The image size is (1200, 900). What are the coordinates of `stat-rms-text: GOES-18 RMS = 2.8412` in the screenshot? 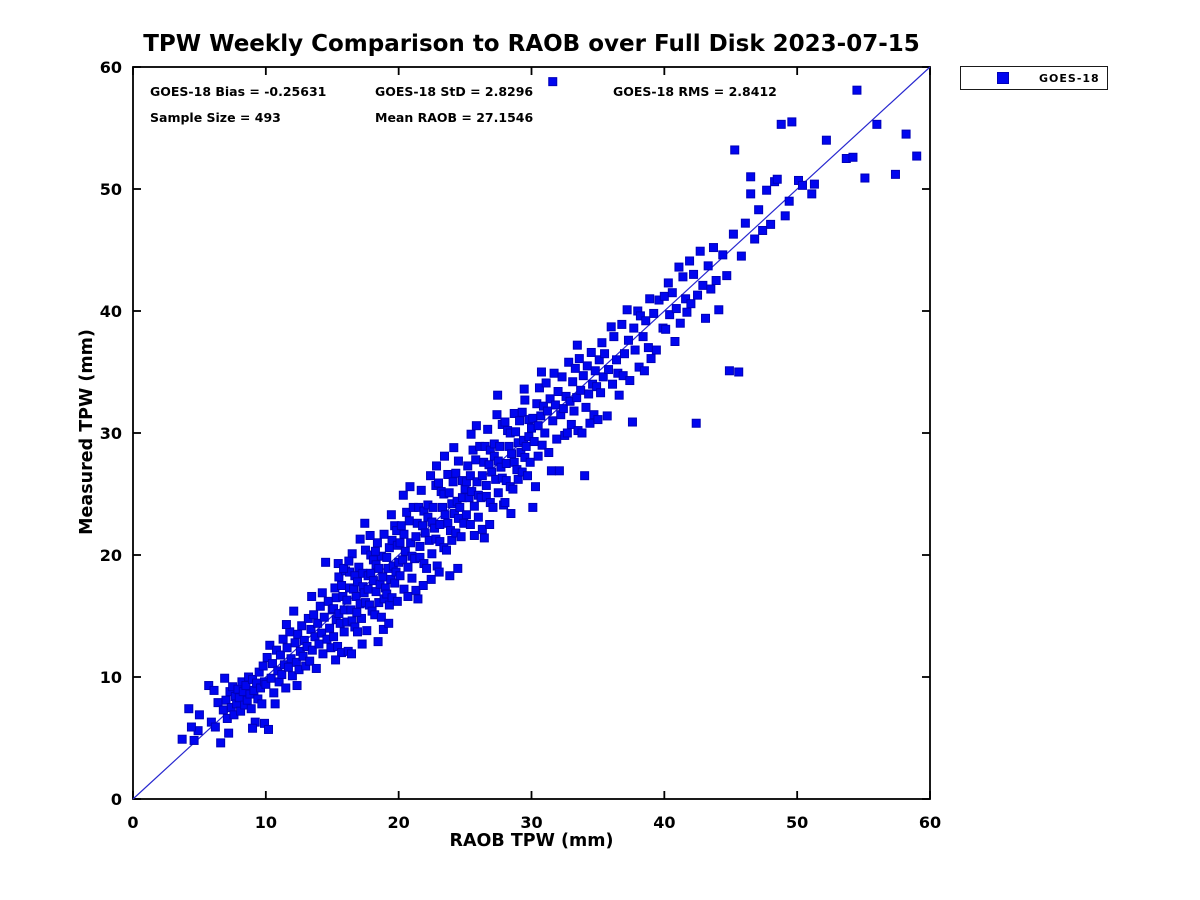 It's located at (695, 91).